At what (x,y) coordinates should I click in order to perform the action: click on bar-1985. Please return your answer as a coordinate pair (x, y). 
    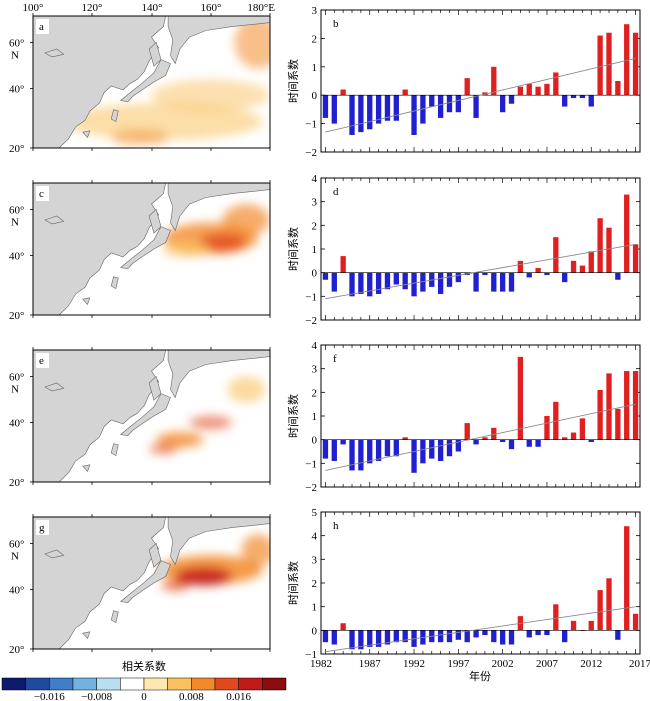
    Looking at the image, I should click on (352, 115).